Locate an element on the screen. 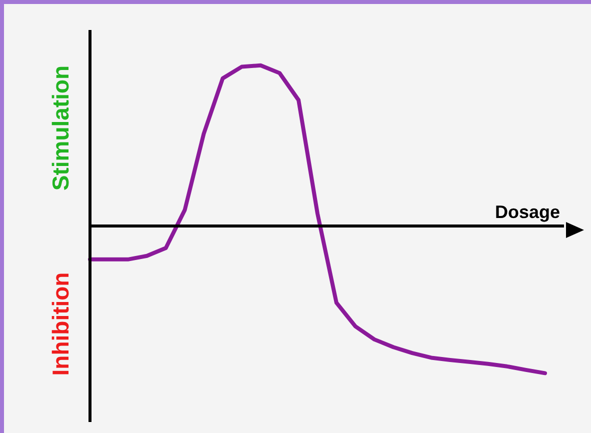 This screenshot has width=591, height=433. x-axis-title: Dosage is located at coordinates (527, 212).